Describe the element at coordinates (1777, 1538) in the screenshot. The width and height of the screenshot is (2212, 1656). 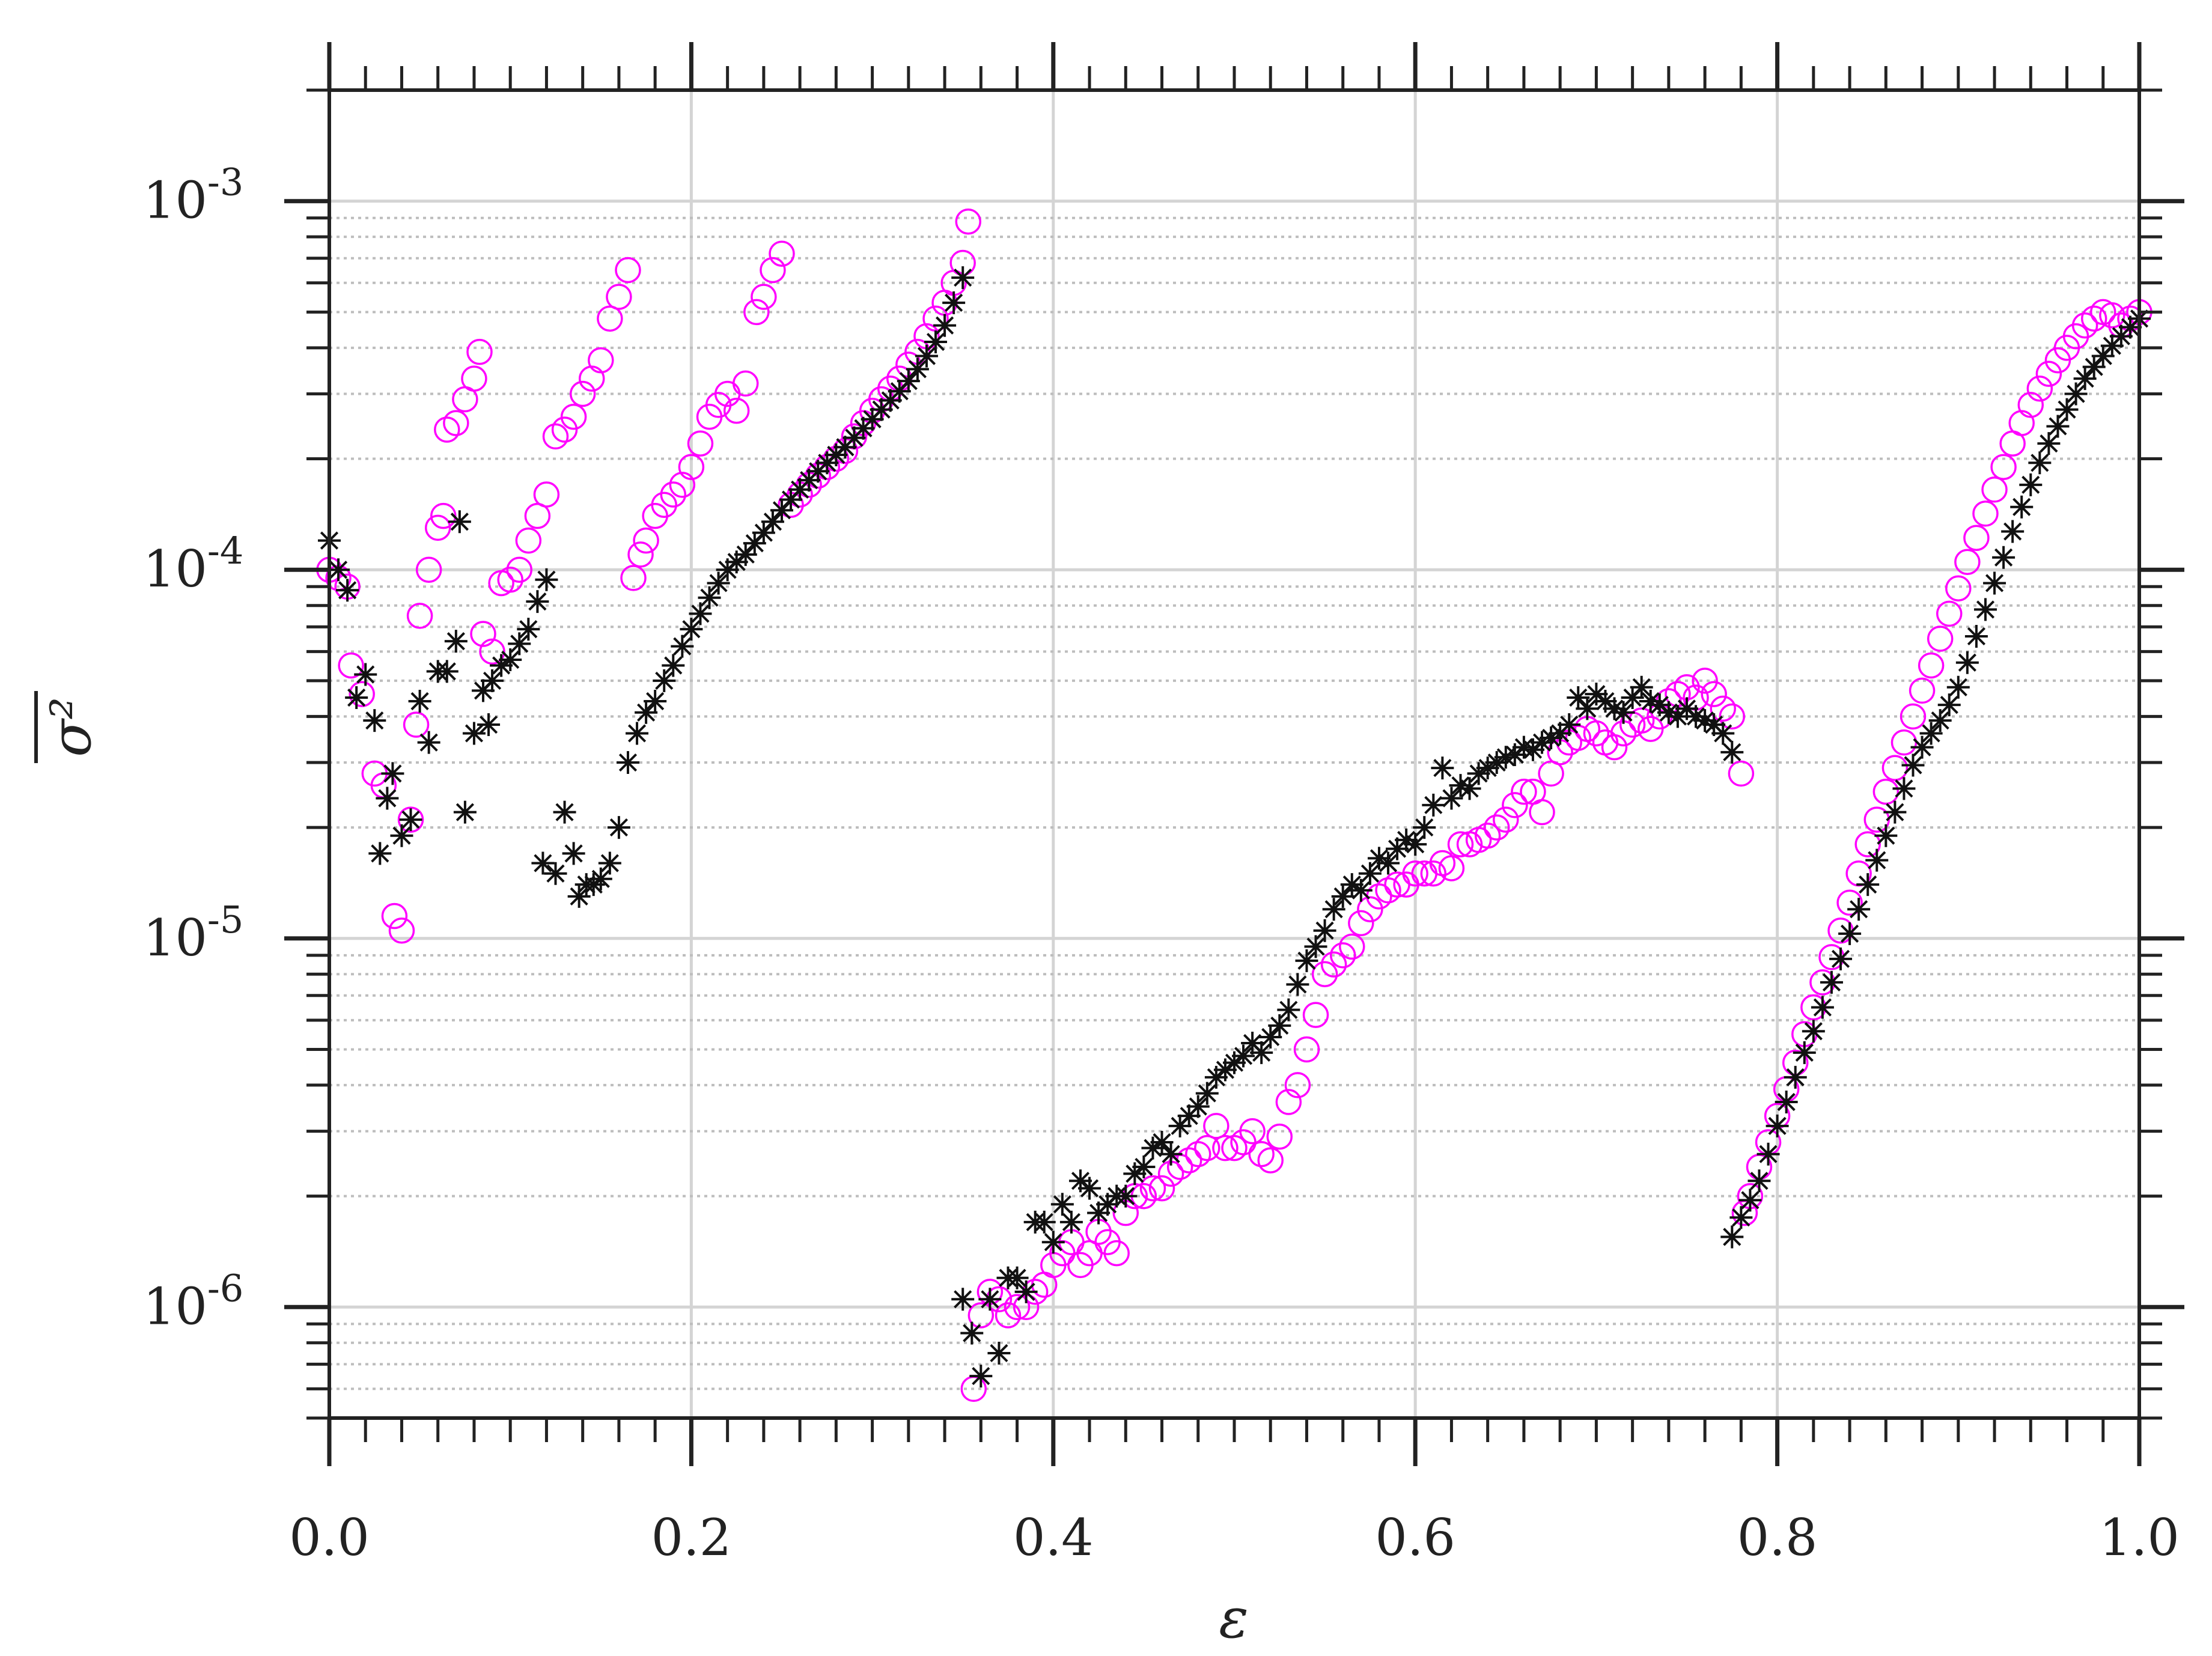
I see `x-tick-label: 0.8` at that location.